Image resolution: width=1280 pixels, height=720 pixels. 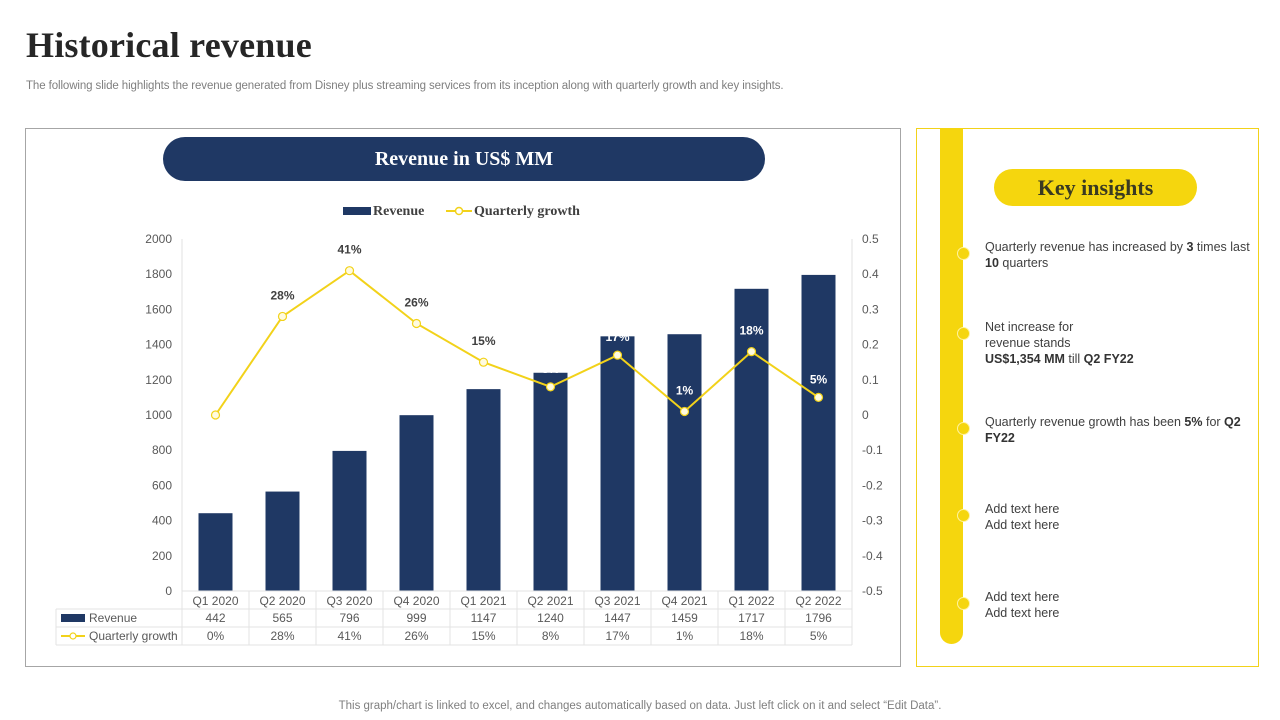 What do you see at coordinates (872, 450) in the screenshot?
I see `y-right-tick-label: -0.1` at bounding box center [872, 450].